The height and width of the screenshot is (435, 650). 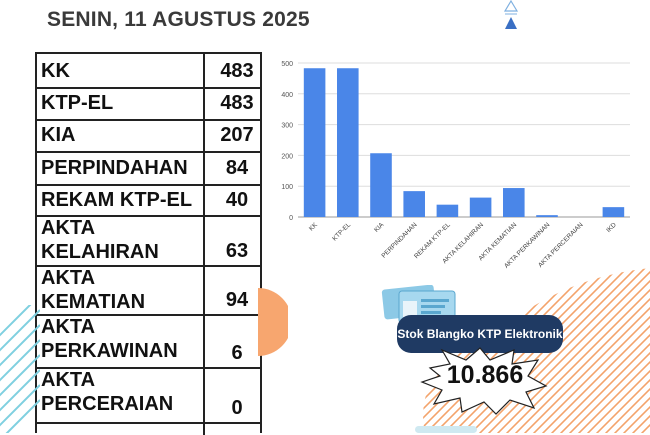 I want to click on row-label: PERKAWINAN, so click(x=109, y=351).